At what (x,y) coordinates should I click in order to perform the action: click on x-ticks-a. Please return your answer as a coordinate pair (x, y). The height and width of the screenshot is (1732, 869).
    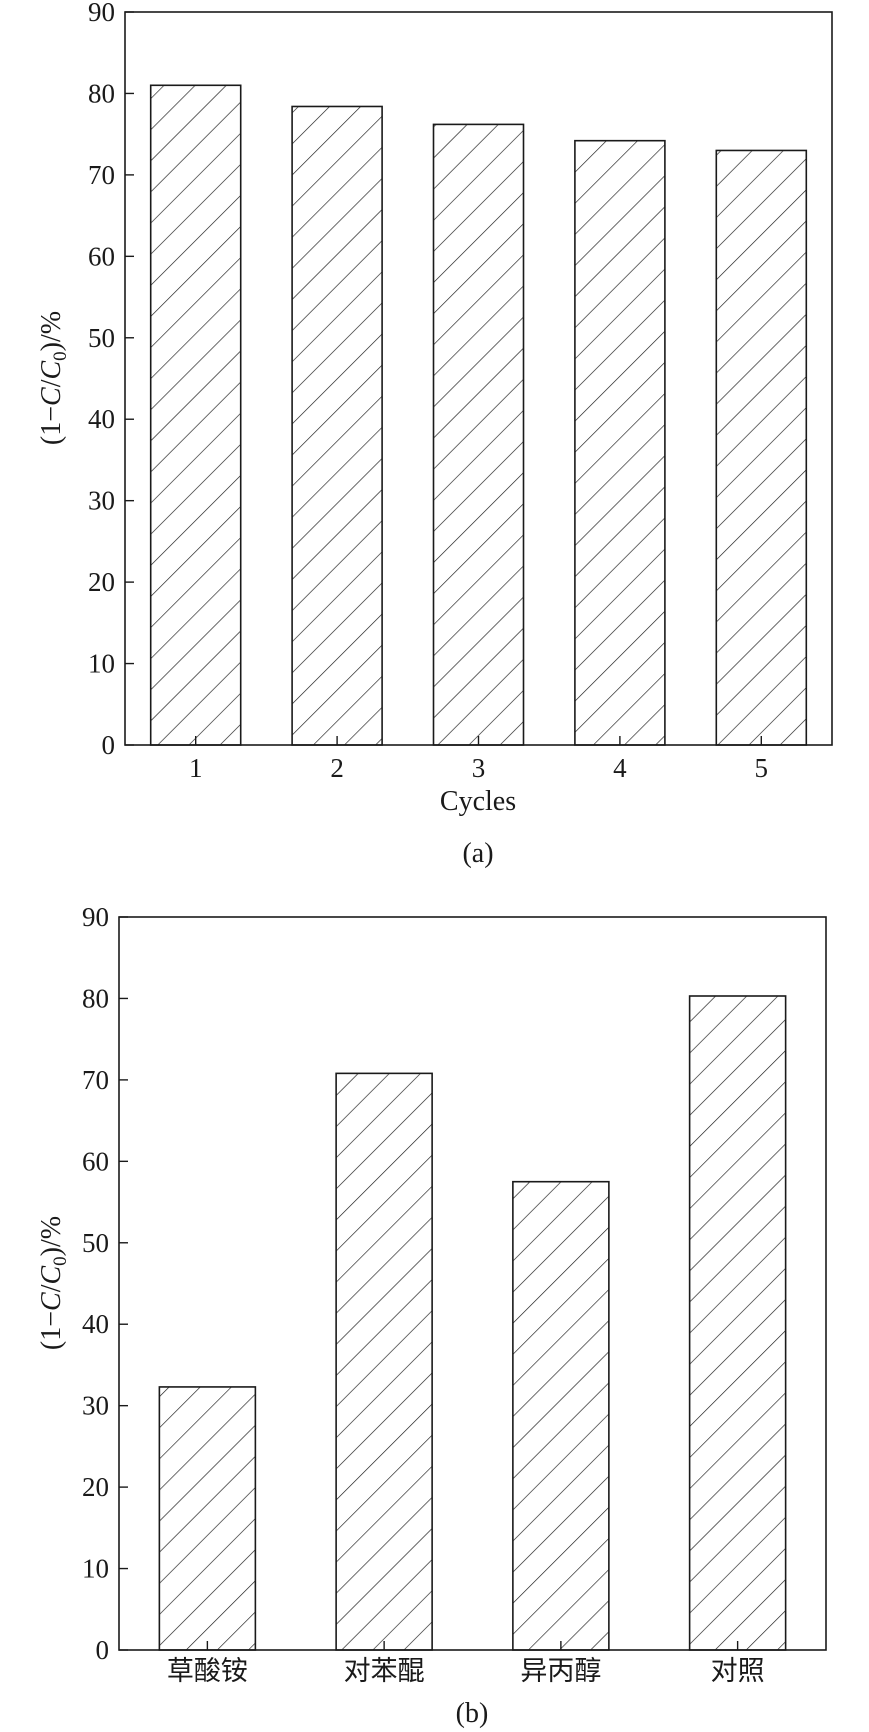
    Looking at the image, I should click on (478, 740).